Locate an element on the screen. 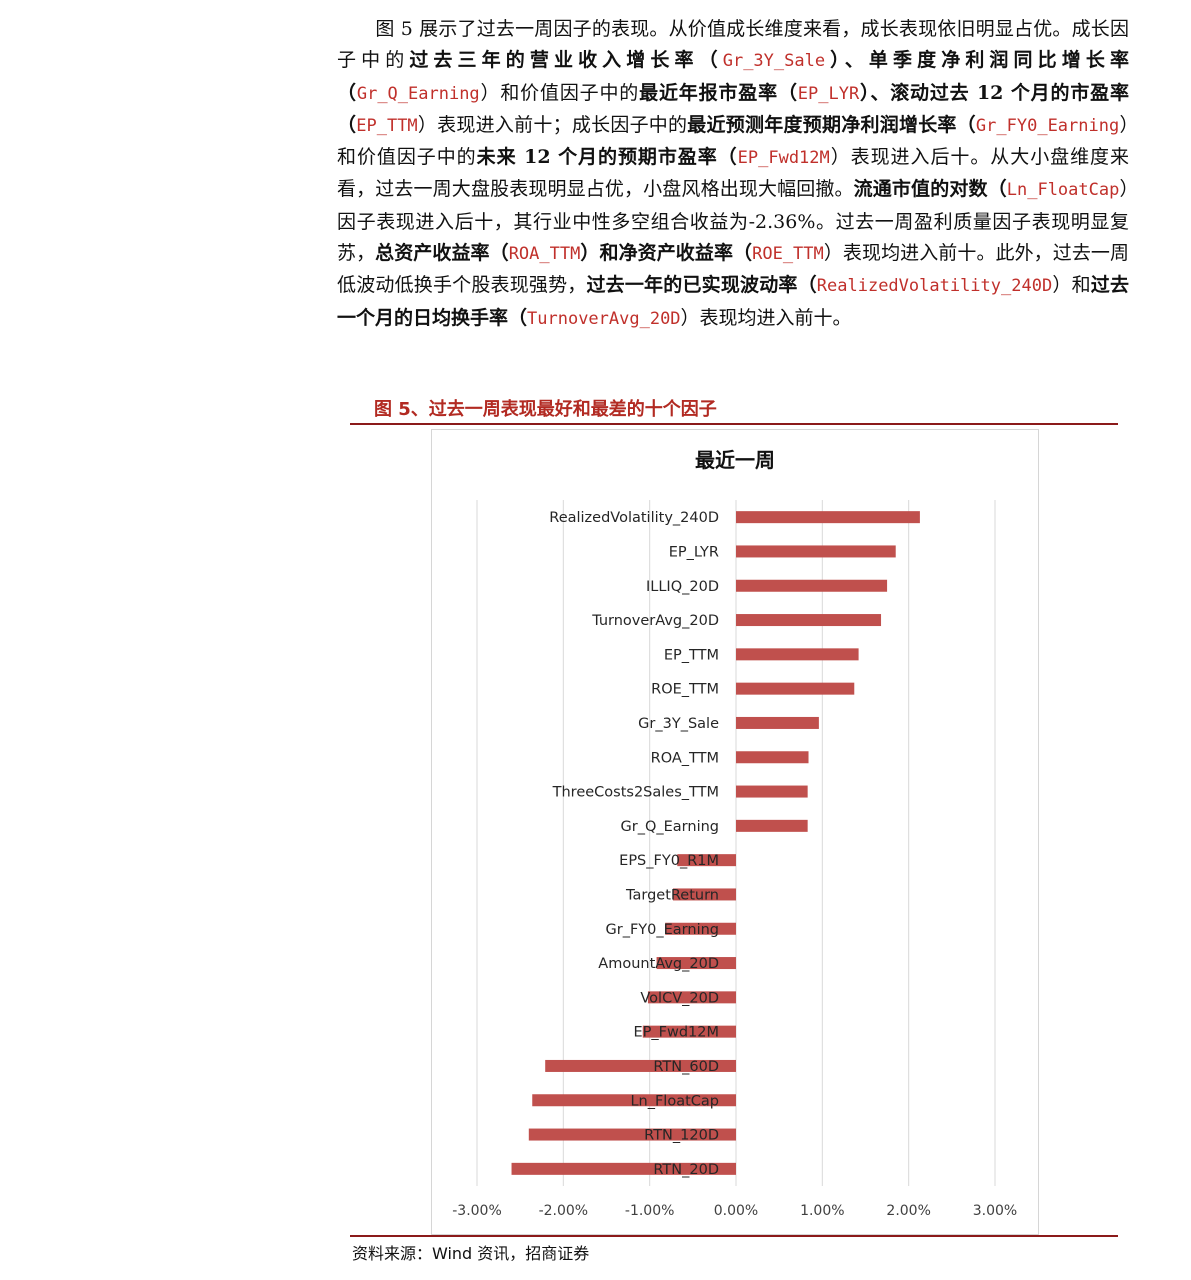 This screenshot has height=1280, width=1191. paragraph-text: 未来 12 个月的预期市盈率（ is located at coordinates (607, 157).